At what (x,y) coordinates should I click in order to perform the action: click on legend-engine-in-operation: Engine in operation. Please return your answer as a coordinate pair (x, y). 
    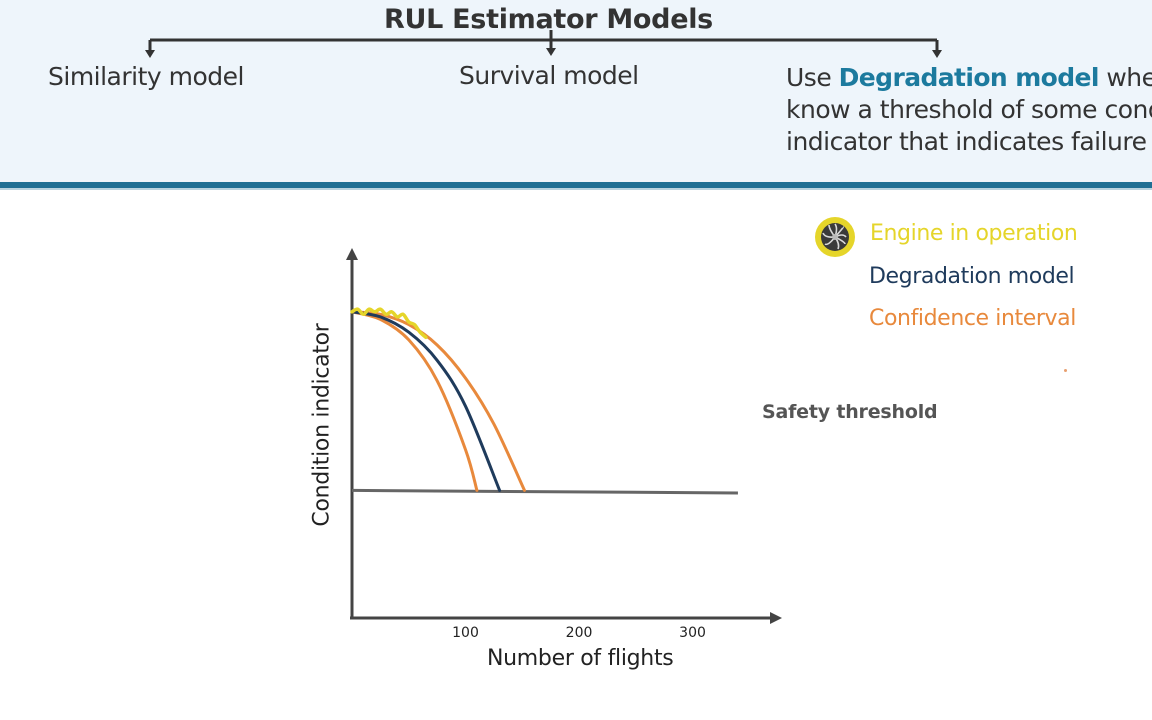
    Looking at the image, I should click on (974, 233).